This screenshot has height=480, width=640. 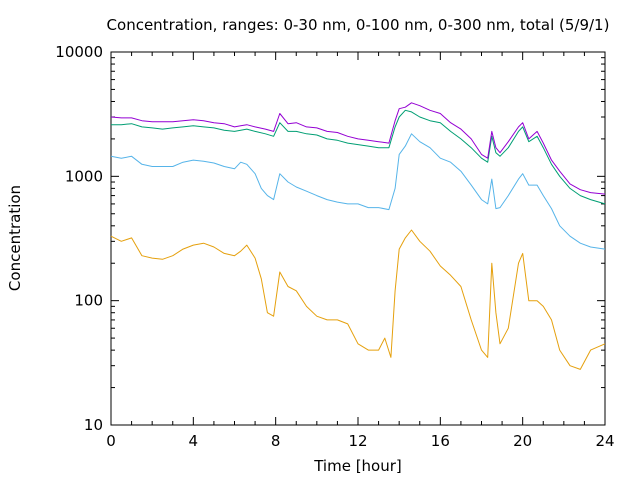 What do you see at coordinates (111, 441) in the screenshot?
I see `x-tick-label: 0` at bounding box center [111, 441].